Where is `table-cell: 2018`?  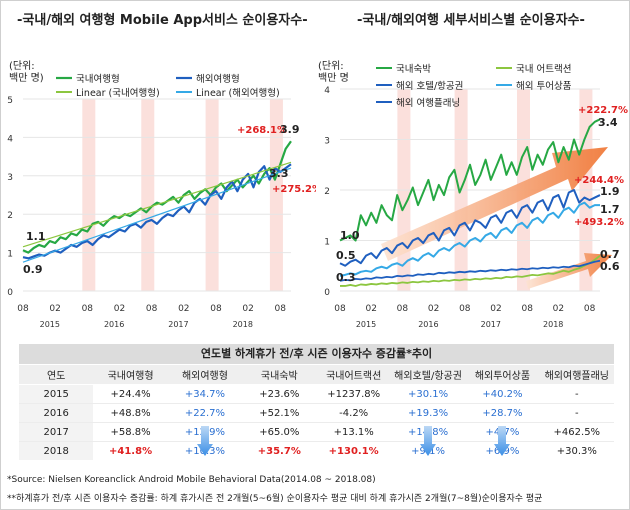
table-cell: 2018 is located at coordinates (56, 450).